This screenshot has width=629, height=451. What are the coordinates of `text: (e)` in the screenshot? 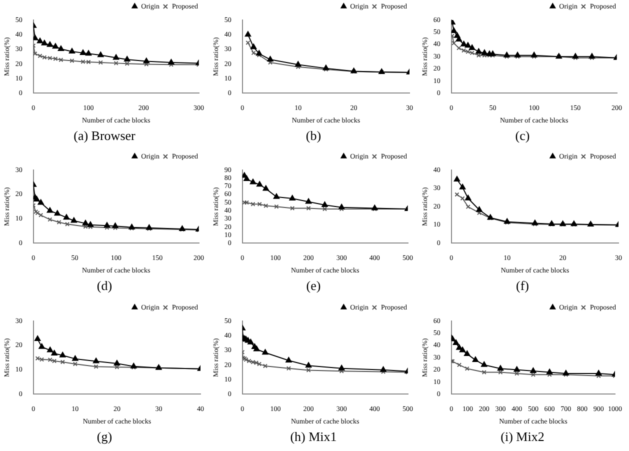 It's located at (313, 286).